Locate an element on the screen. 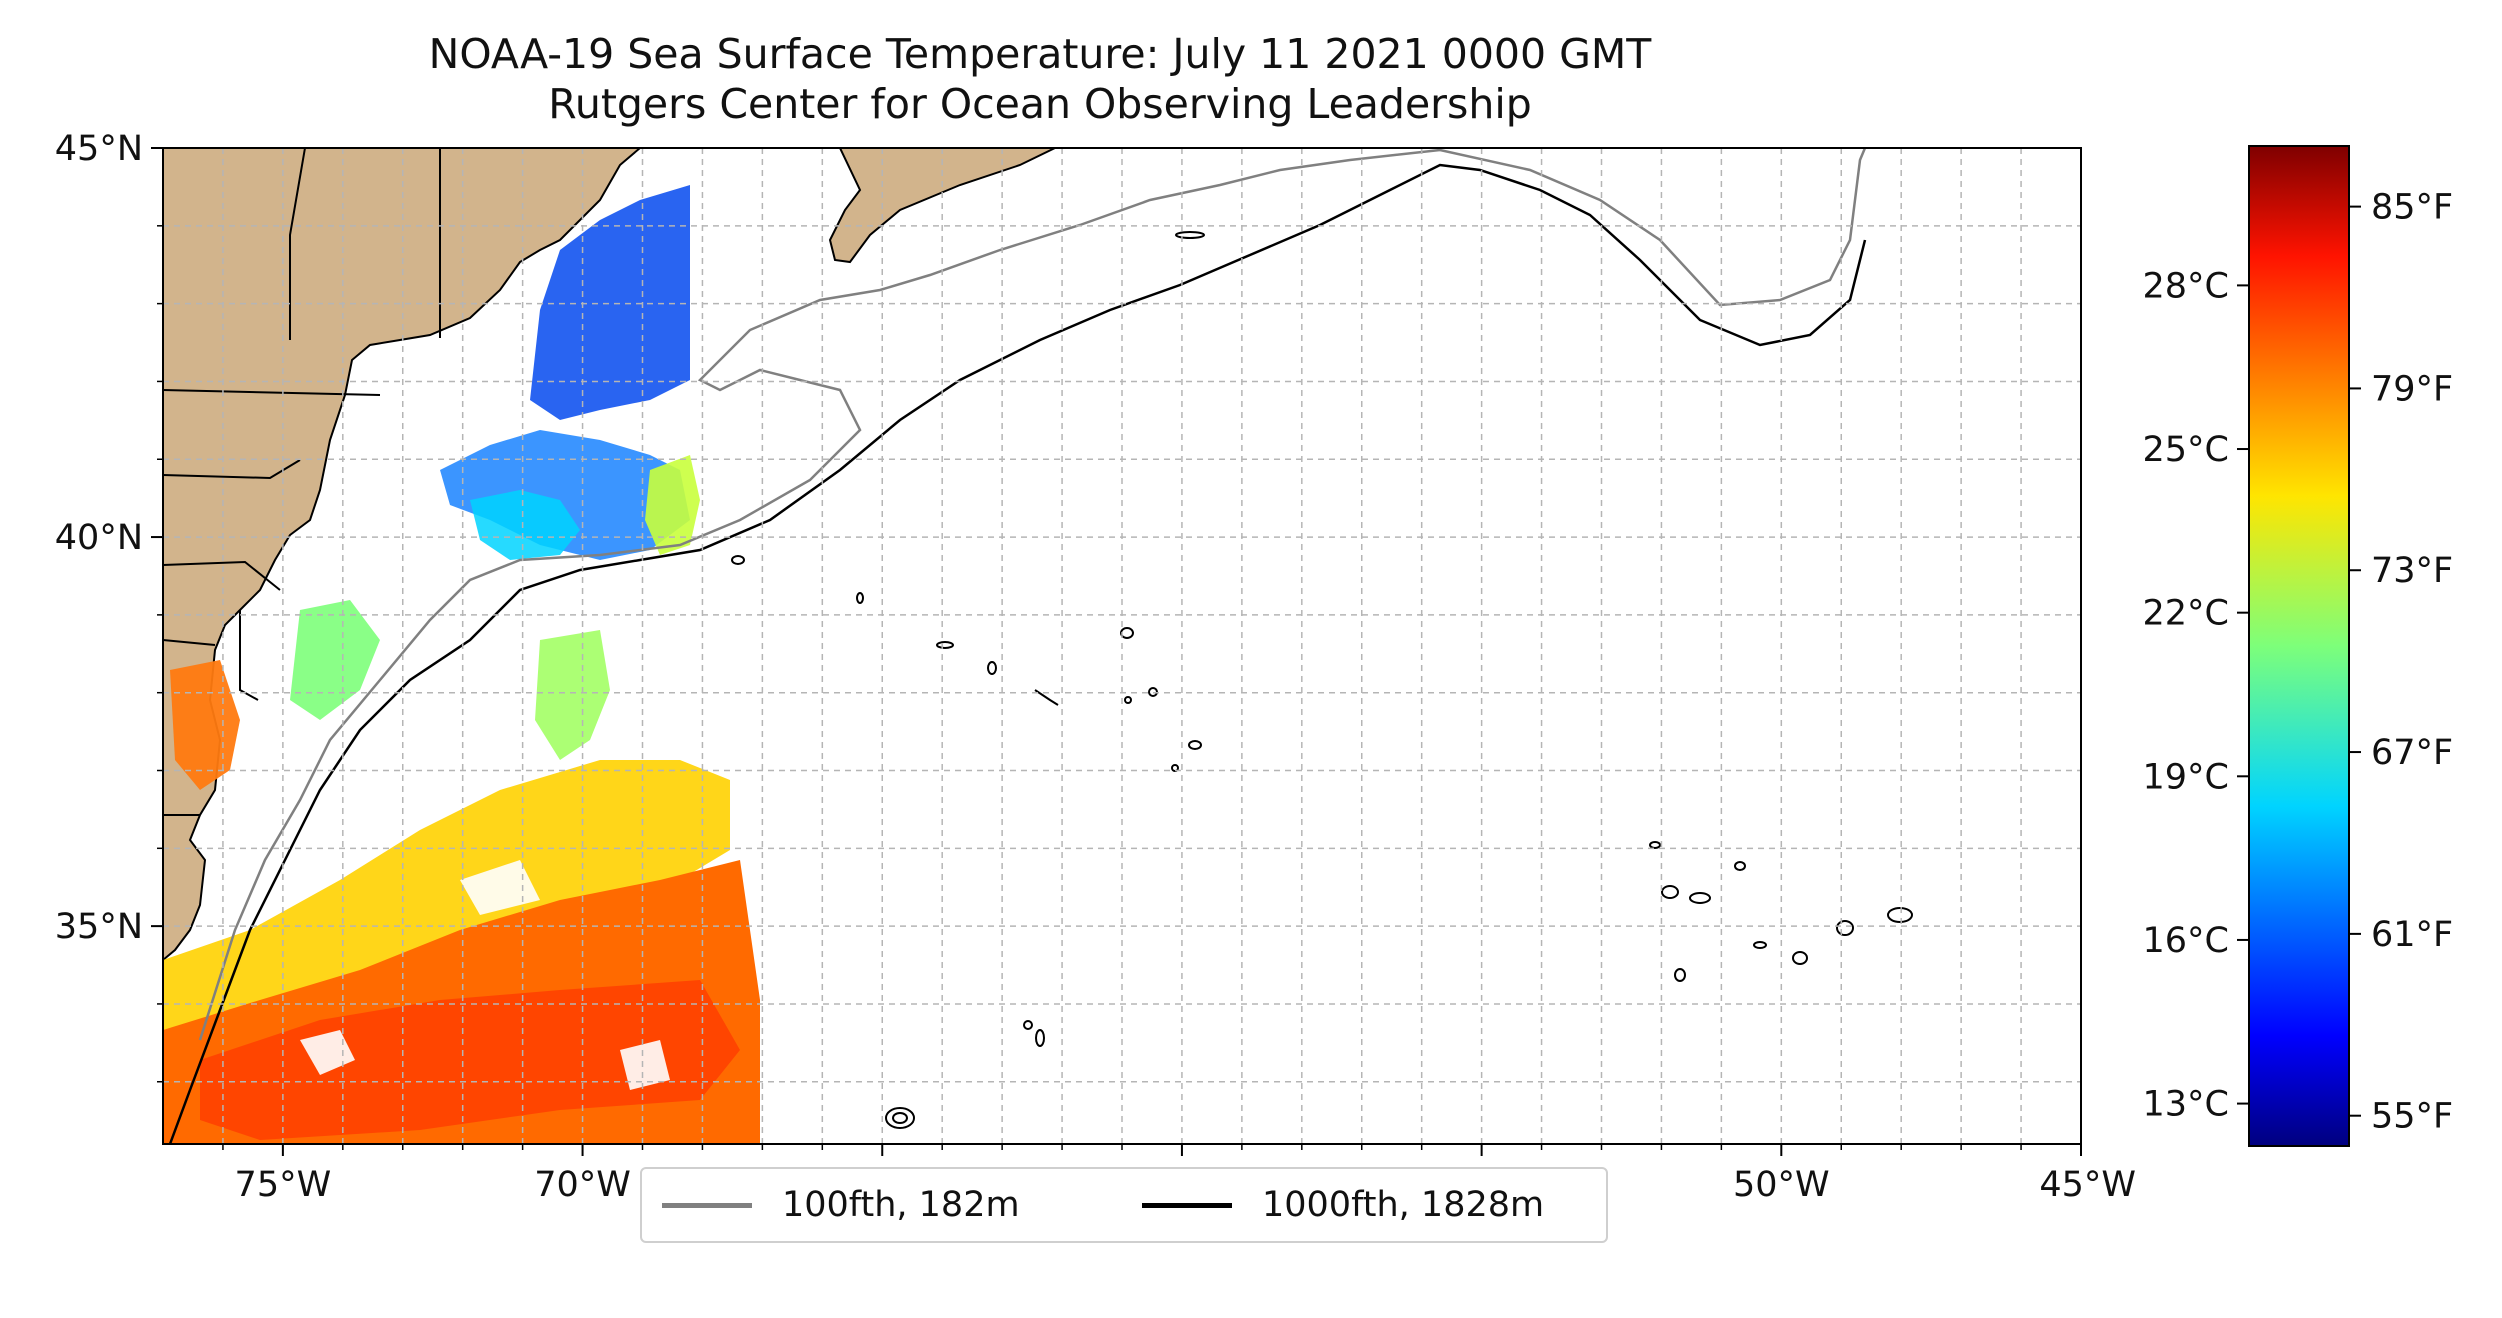  colorbar-fahrenheit-label: 61°F is located at coordinates (2412, 935).